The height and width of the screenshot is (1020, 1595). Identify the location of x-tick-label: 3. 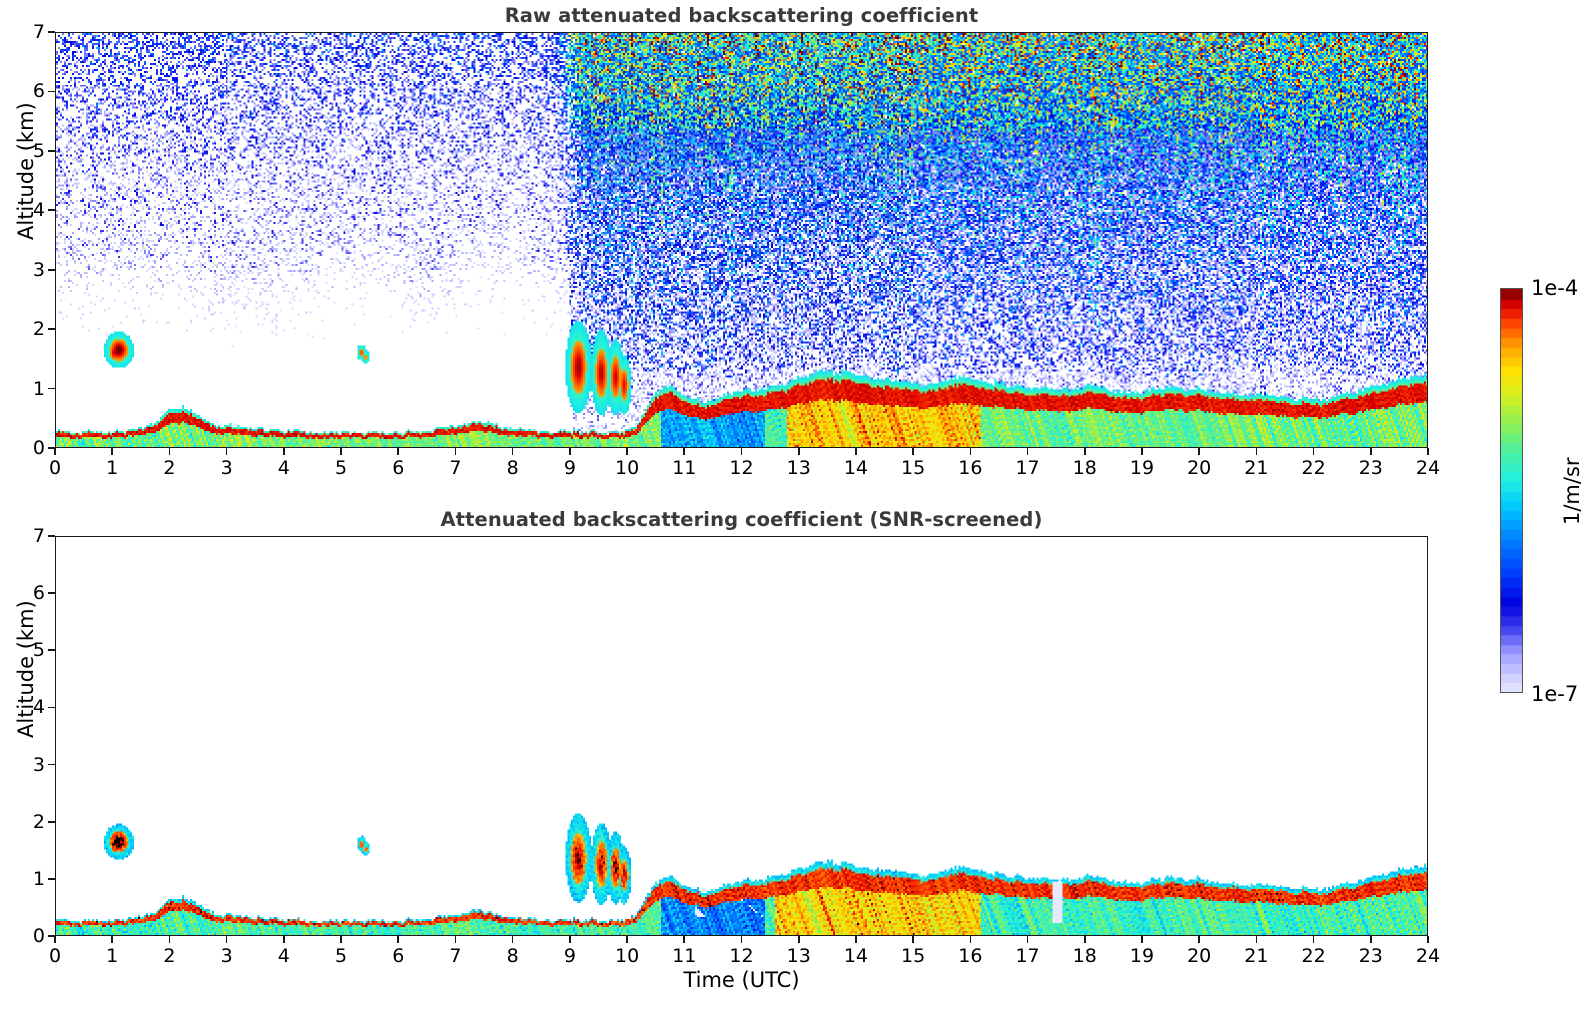
(226, 468).